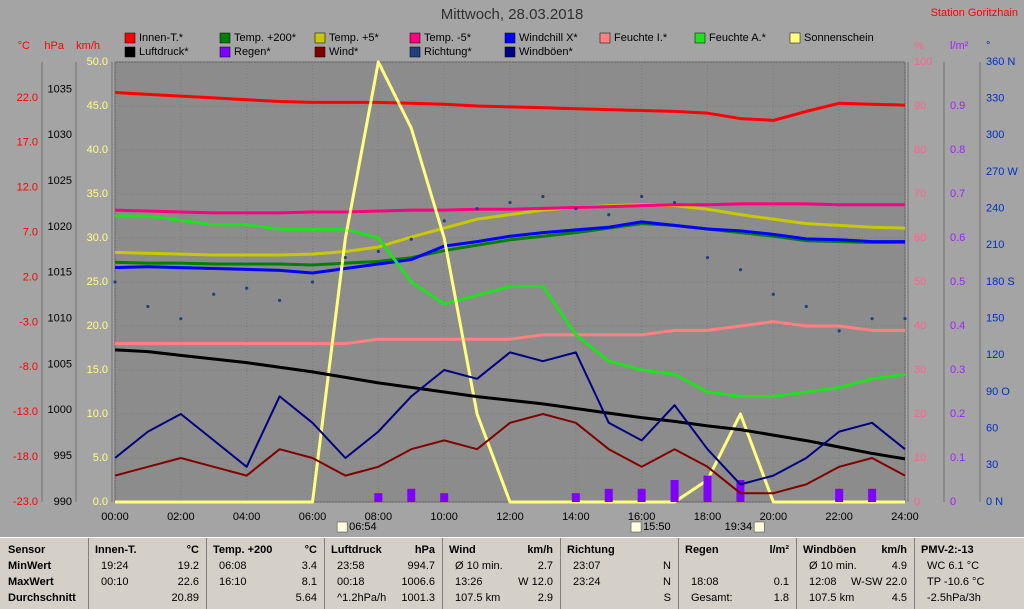  Describe the element at coordinates (469, 582) in the screenshot. I see `cell-left: 13:26` at that location.